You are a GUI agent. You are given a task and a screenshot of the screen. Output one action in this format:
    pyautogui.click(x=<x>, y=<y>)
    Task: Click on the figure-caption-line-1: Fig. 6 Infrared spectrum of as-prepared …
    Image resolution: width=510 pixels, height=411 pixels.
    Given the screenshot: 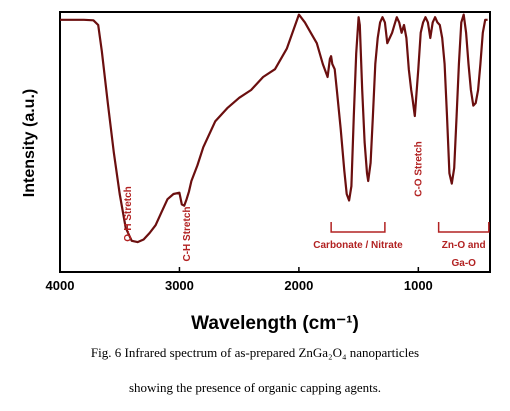 What is the action you would take?
    pyautogui.click(x=255, y=352)
    